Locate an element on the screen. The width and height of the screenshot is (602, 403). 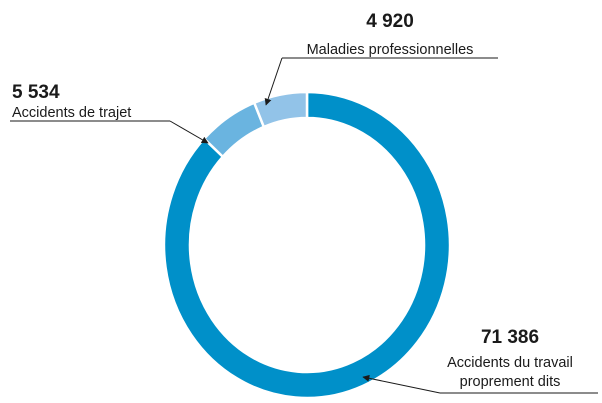
slice-label-accidents-de-trajet: Accidents de trajet is located at coordinates (71, 113).